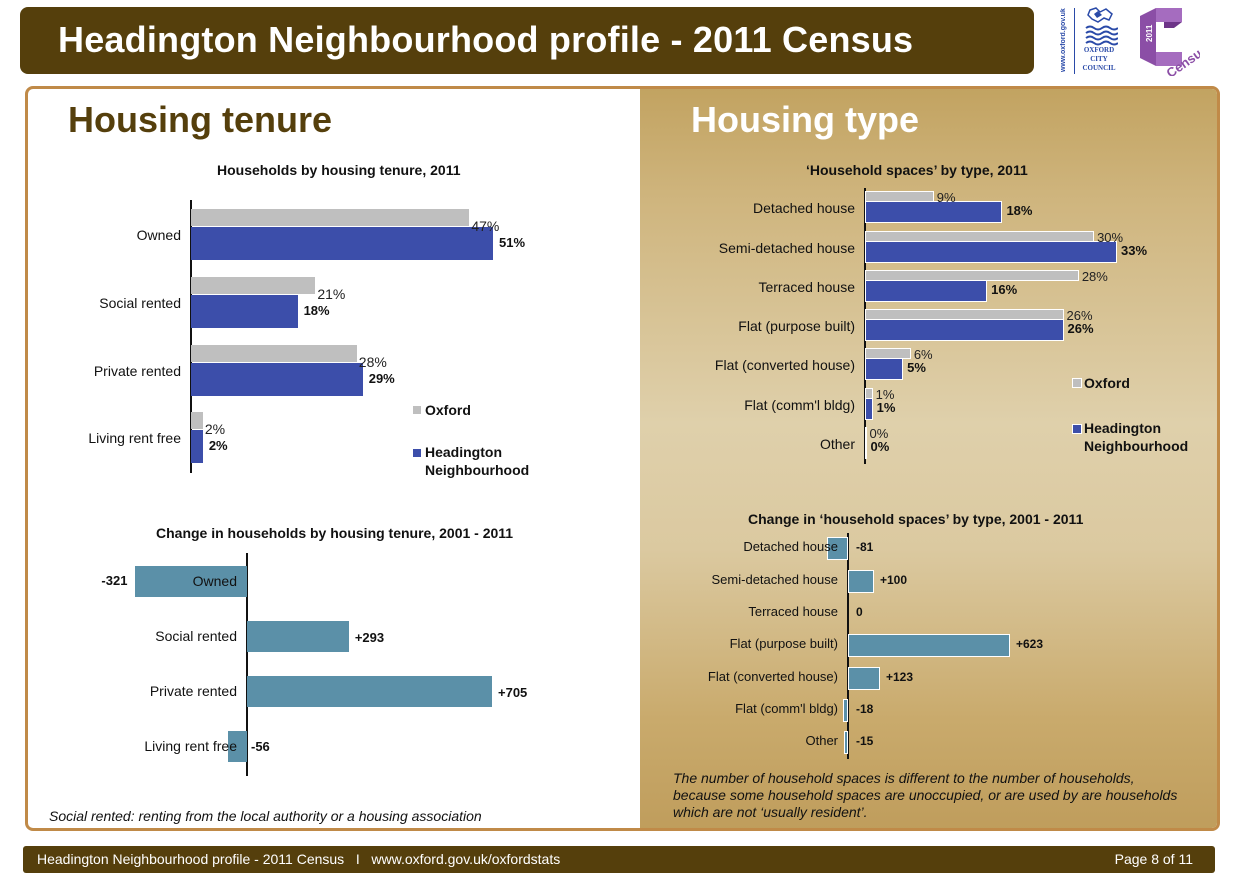 This screenshot has width=1243, height=879. Describe the element at coordinates (880, 446) in the screenshot. I see `value-label-headington: 0%` at that location.